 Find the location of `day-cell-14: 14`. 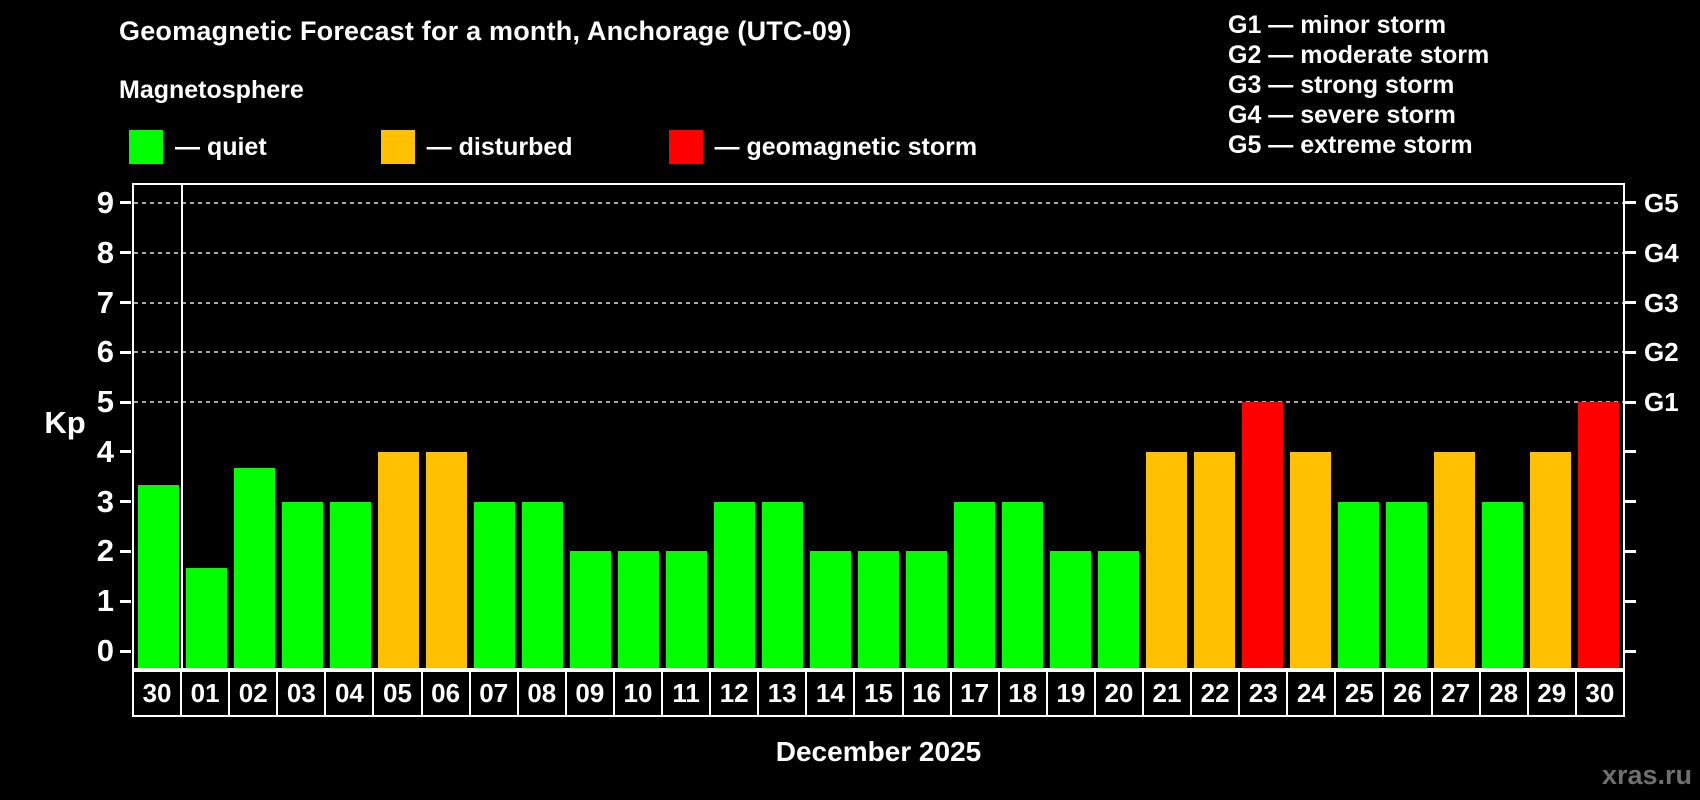

day-cell-14: 14 is located at coordinates (830, 693).